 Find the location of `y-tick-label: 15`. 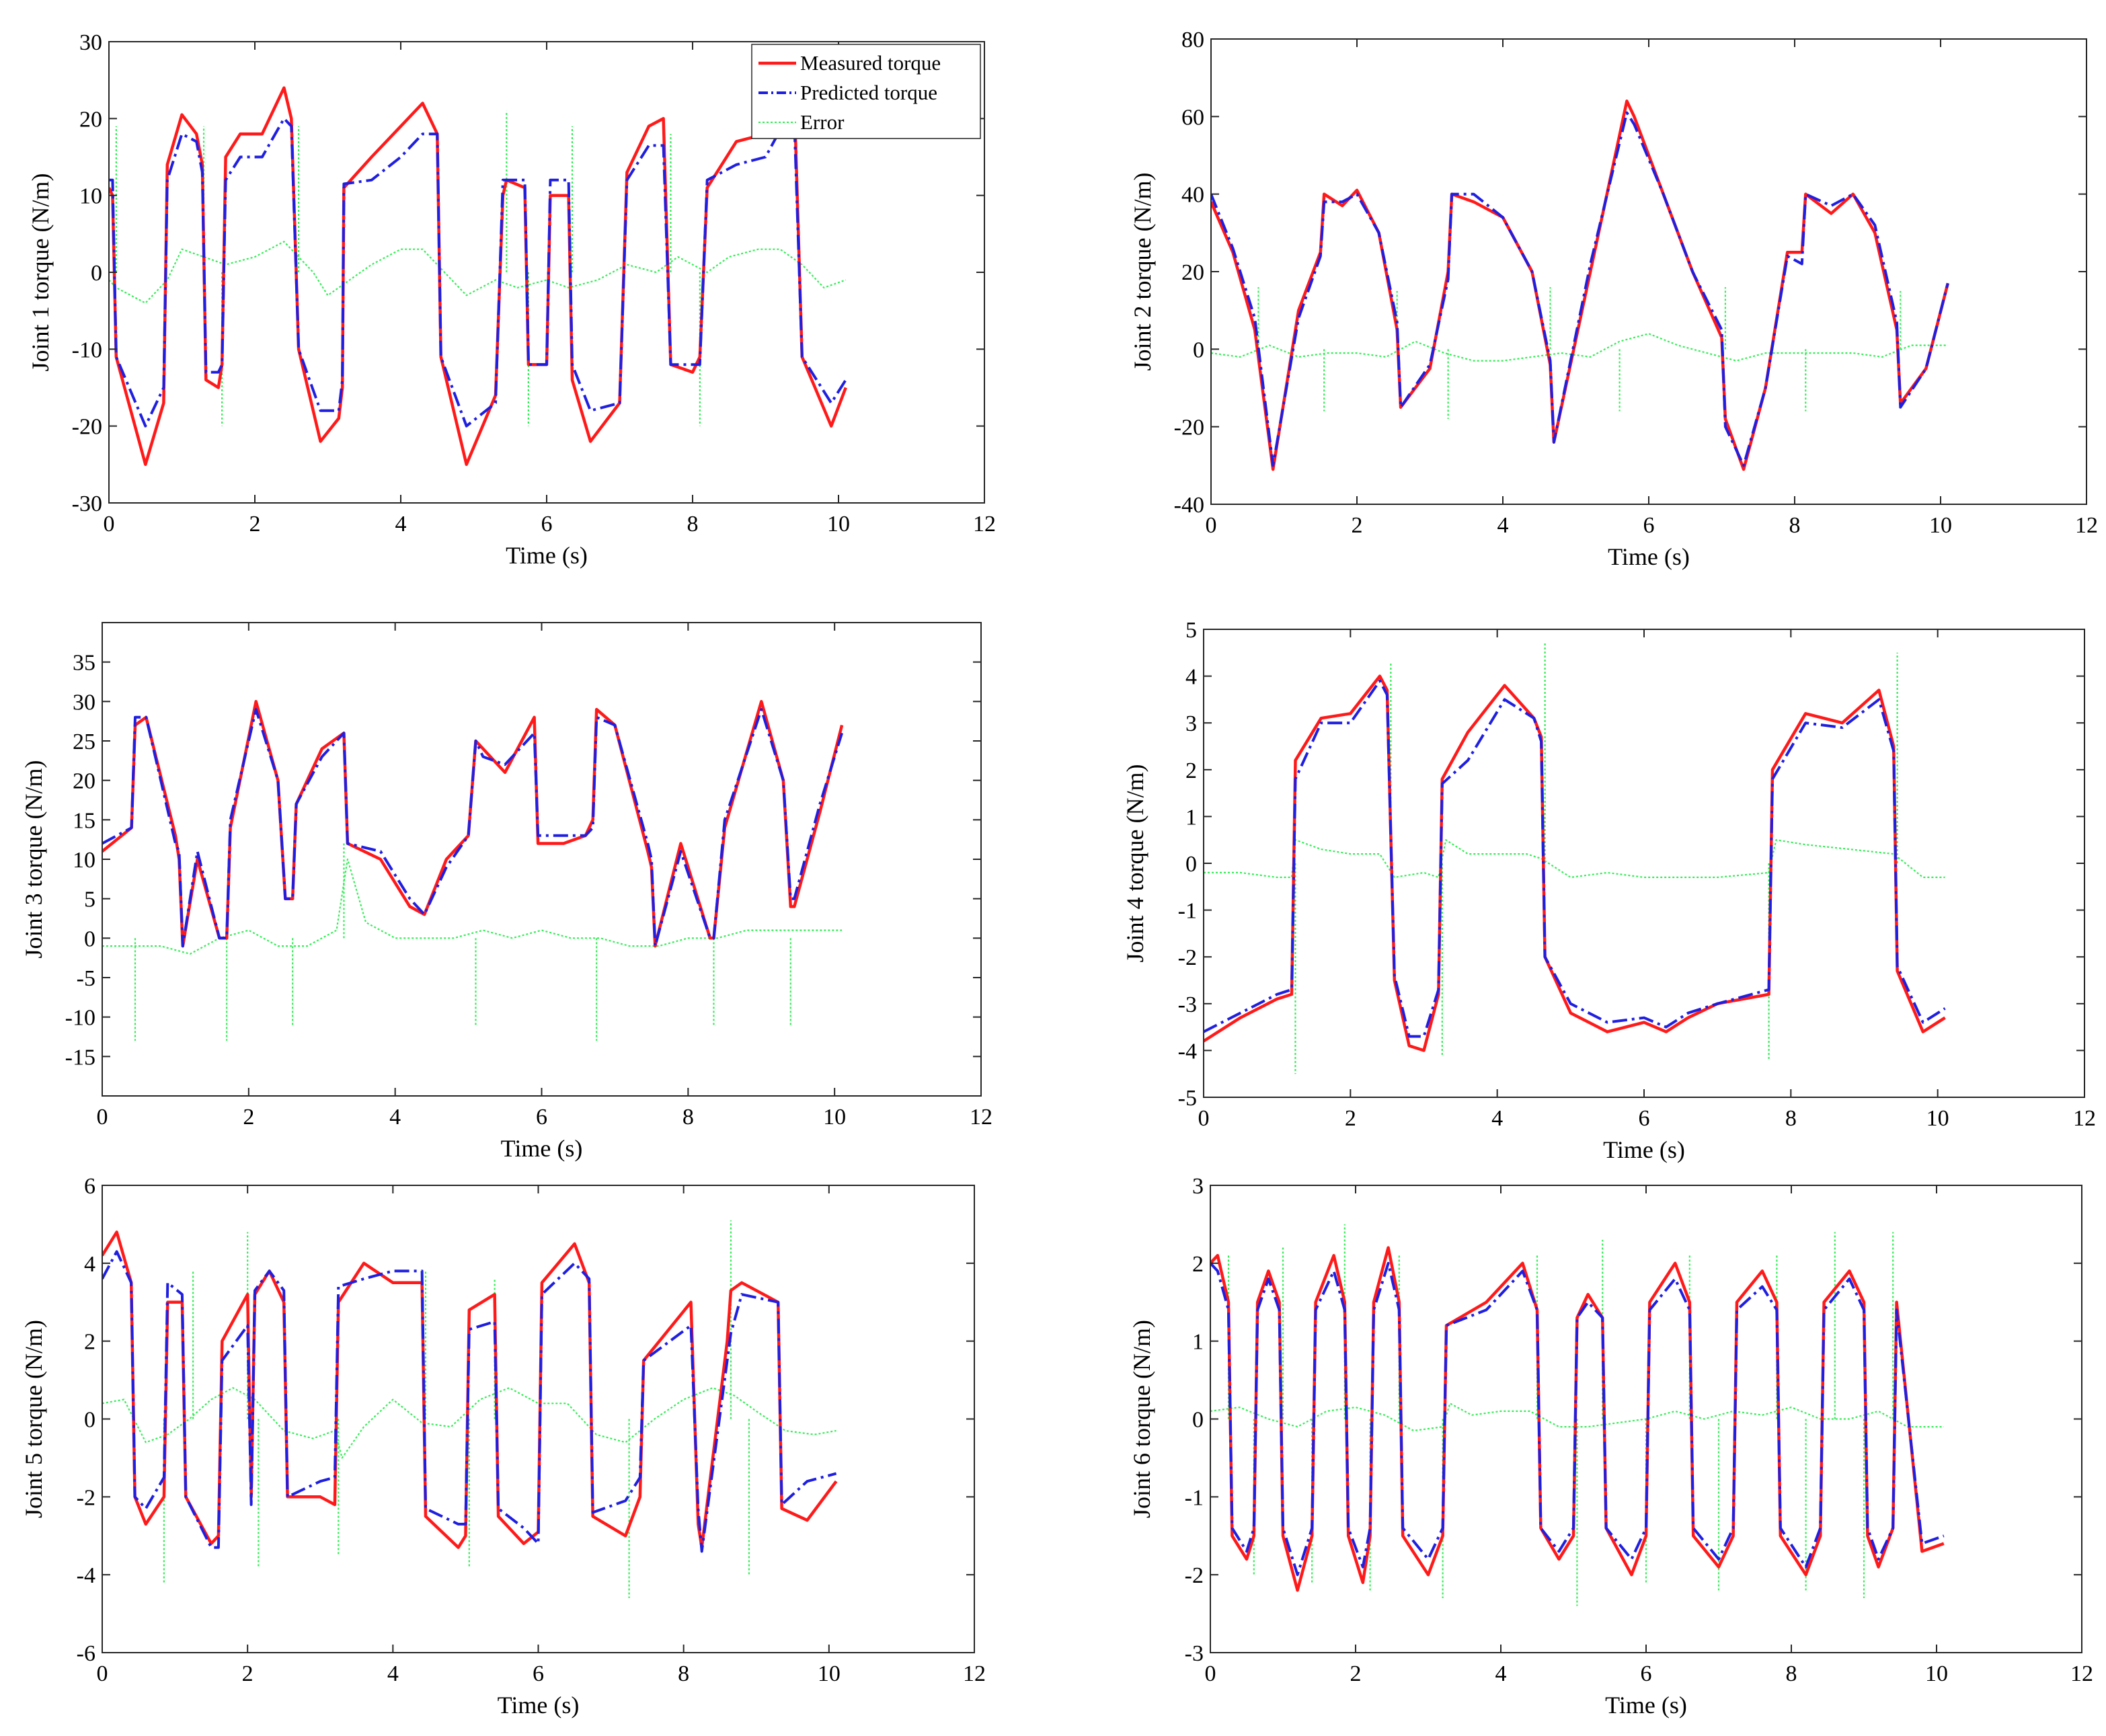

y-tick-label: 15 is located at coordinates (84, 820).